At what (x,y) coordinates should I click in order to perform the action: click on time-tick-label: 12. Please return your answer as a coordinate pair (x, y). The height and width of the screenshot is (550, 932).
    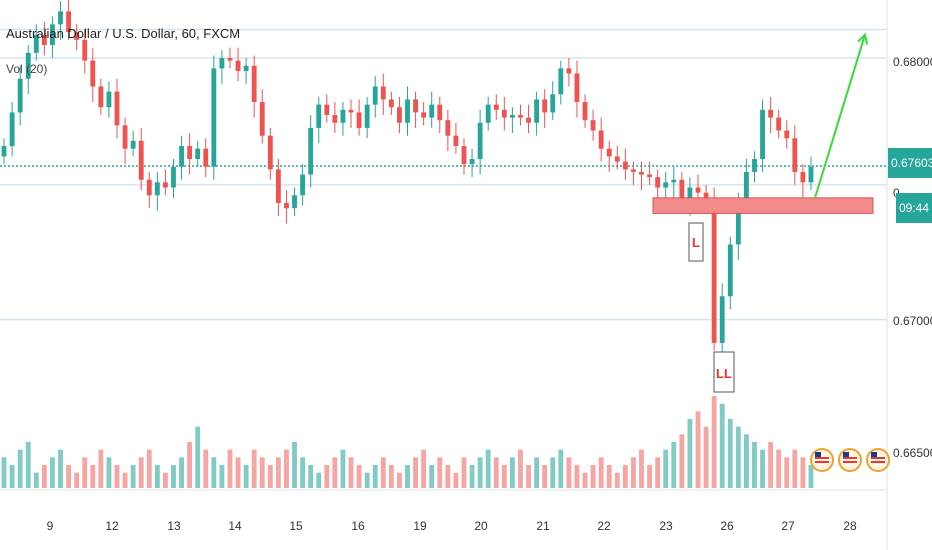
    Looking at the image, I should click on (112, 526).